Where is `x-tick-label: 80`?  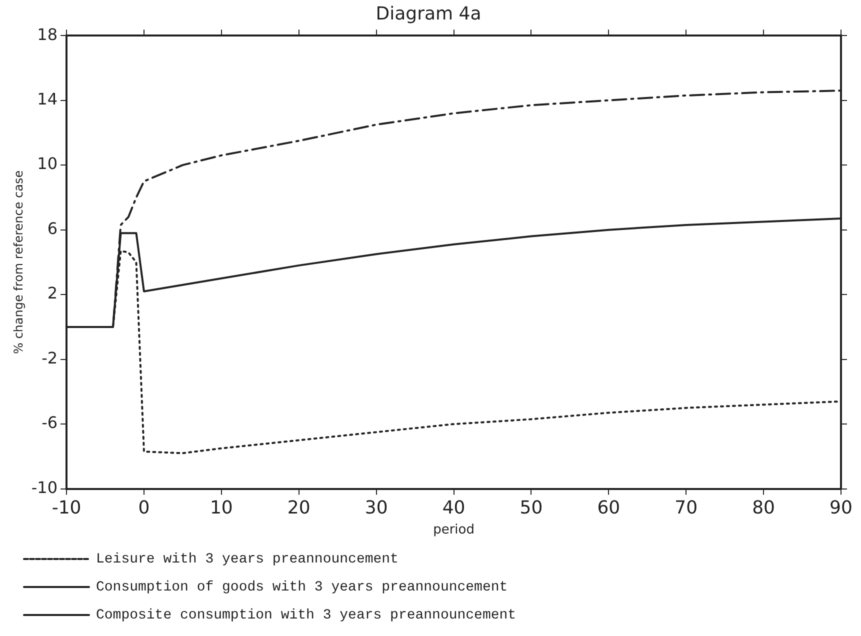 x-tick-label: 80 is located at coordinates (764, 507).